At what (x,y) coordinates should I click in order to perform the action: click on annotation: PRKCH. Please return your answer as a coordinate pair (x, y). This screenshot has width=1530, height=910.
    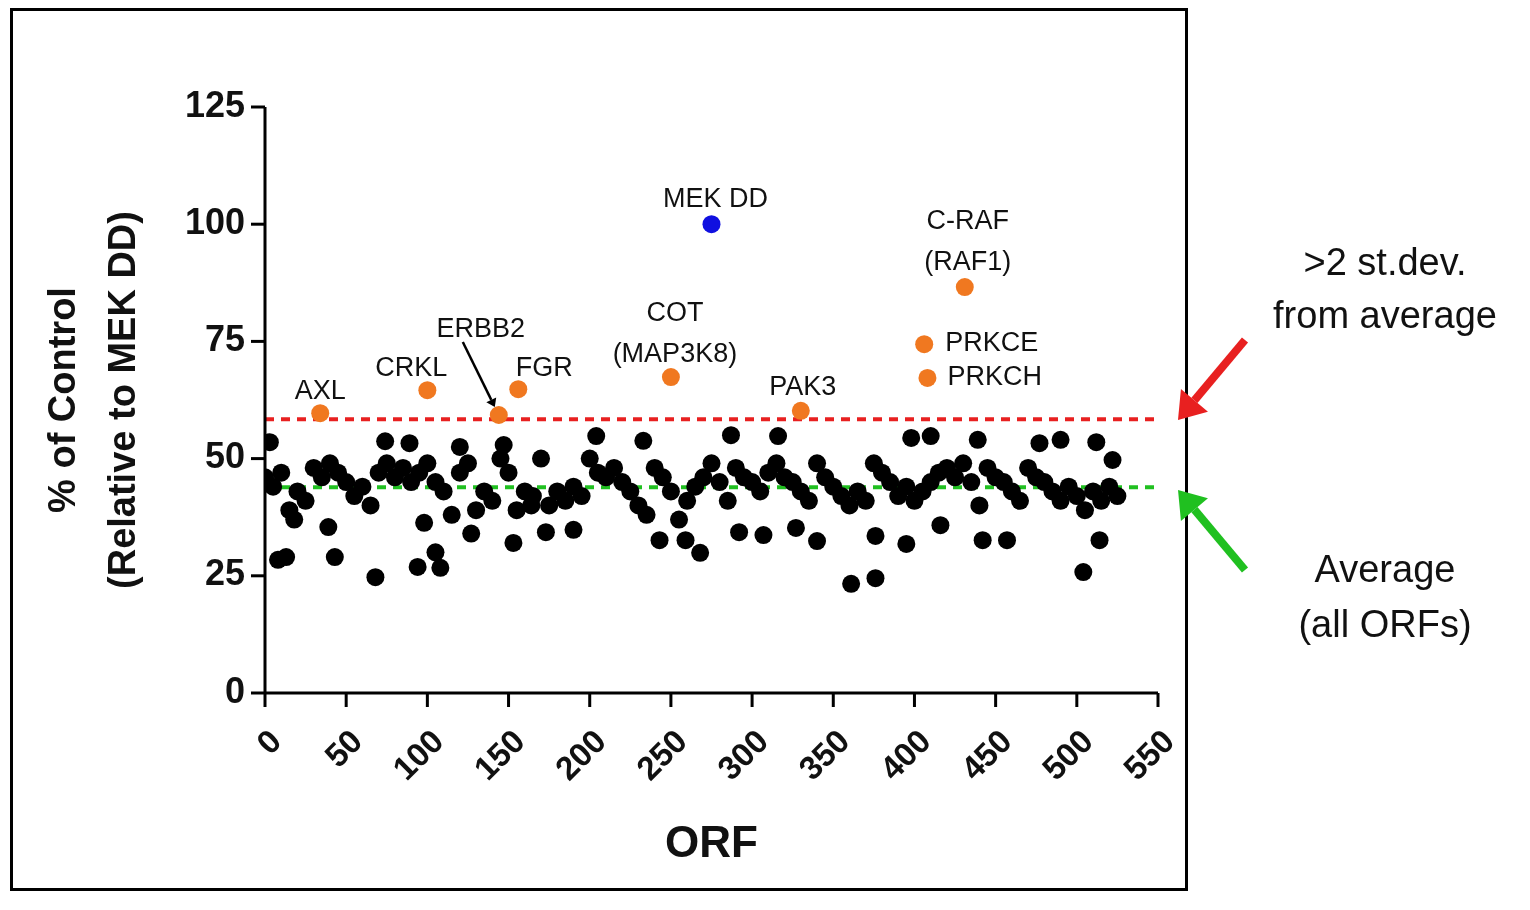
    Looking at the image, I should click on (994, 376).